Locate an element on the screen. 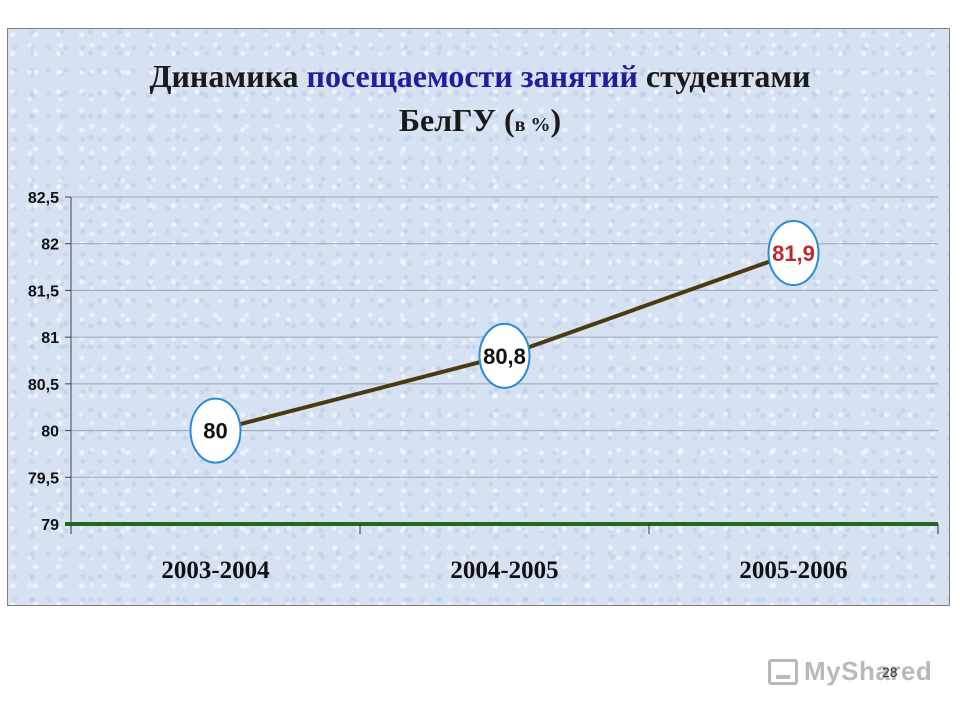  watermark-logo-icon is located at coordinates (783, 671).